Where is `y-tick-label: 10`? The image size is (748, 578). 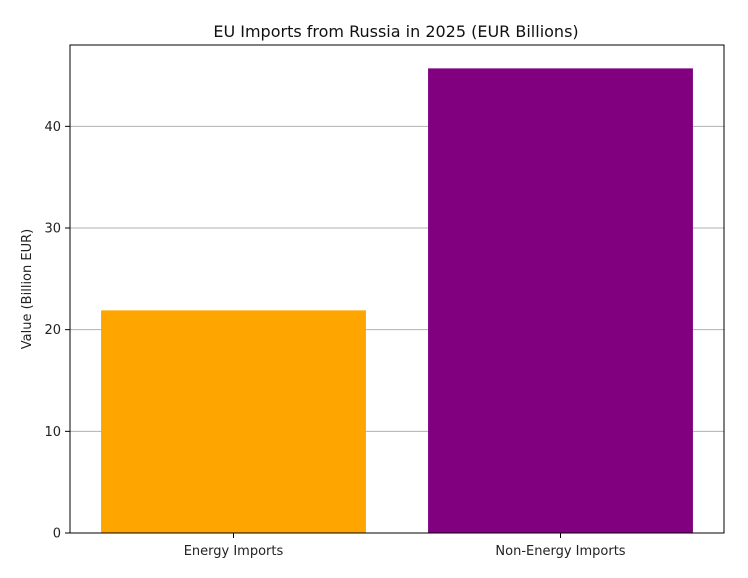
y-tick-label: 10 is located at coordinates (52, 432).